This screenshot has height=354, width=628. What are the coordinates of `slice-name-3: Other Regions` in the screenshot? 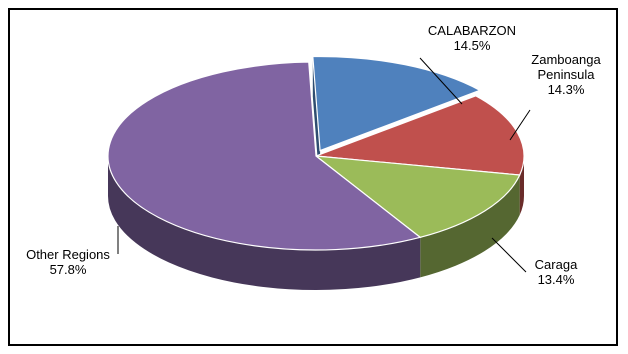 It's located at (68, 254).